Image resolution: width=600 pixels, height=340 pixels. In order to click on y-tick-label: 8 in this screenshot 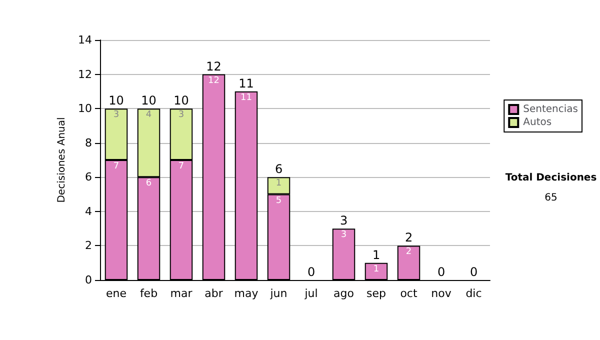, I will do `click(88, 143)`.